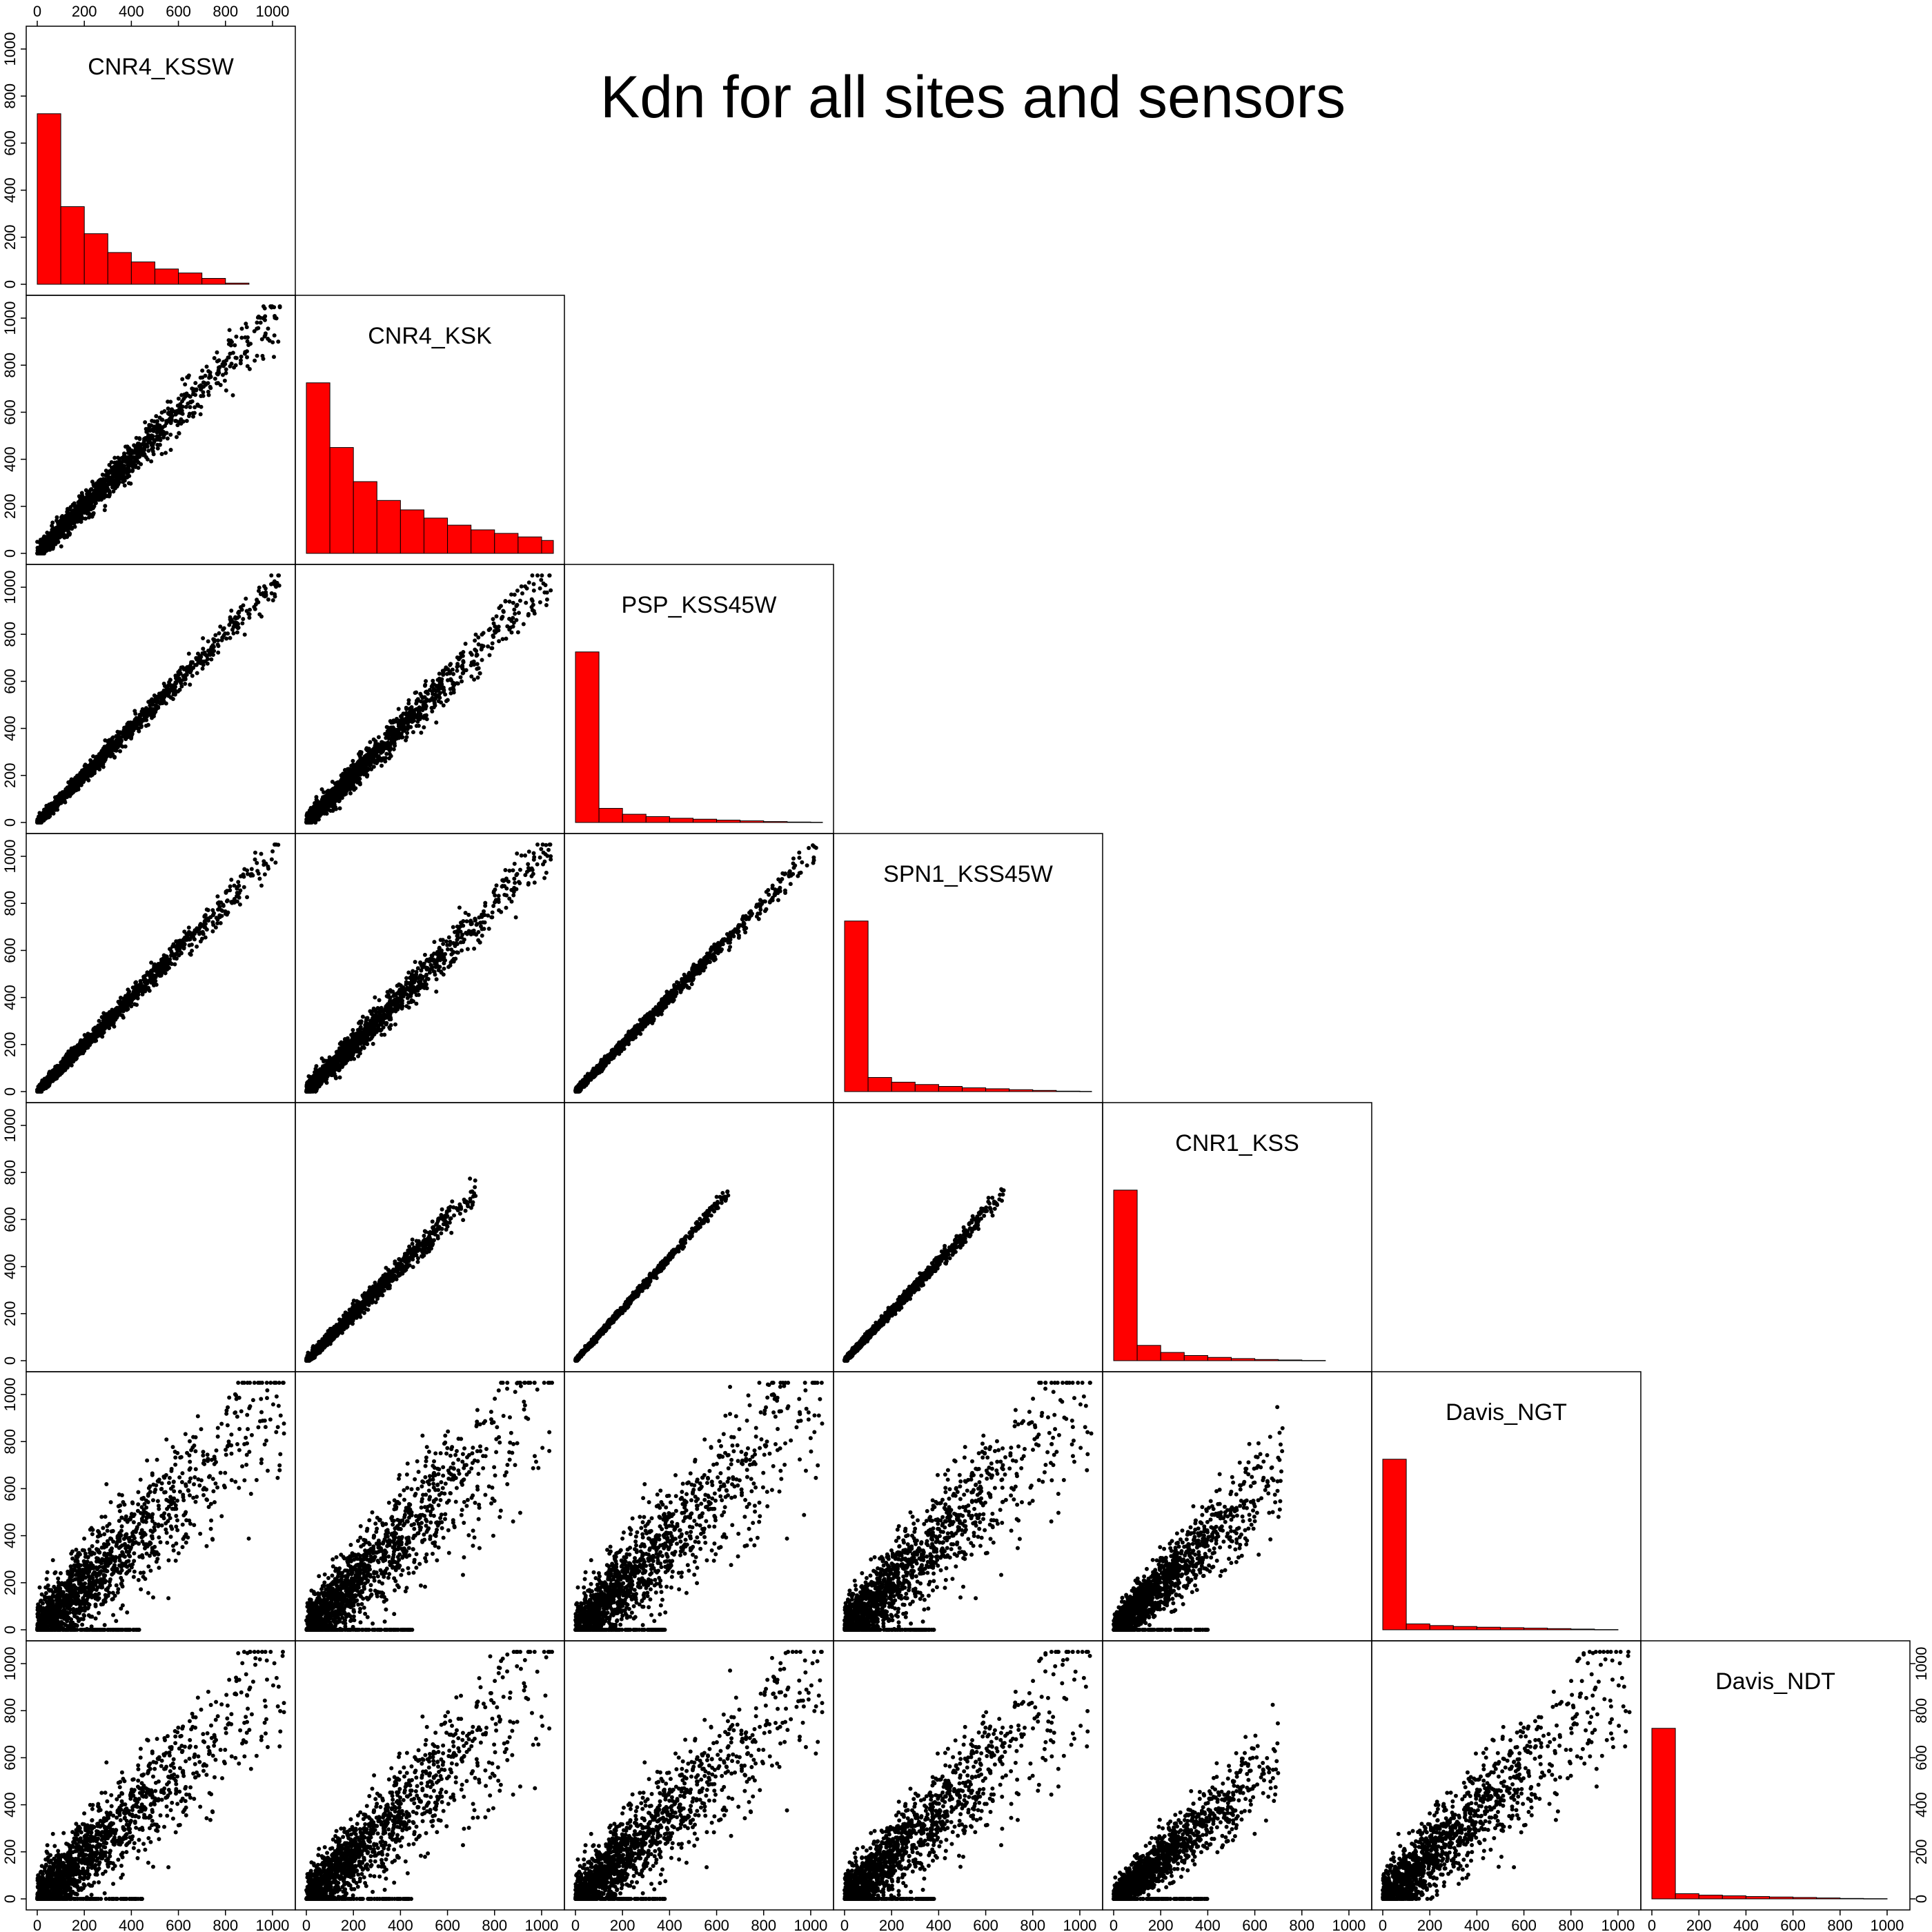 Image resolution: width=1932 pixels, height=1932 pixels. What do you see at coordinates (430, 336) in the screenshot?
I see `variable-label: CNR4_KSK` at bounding box center [430, 336].